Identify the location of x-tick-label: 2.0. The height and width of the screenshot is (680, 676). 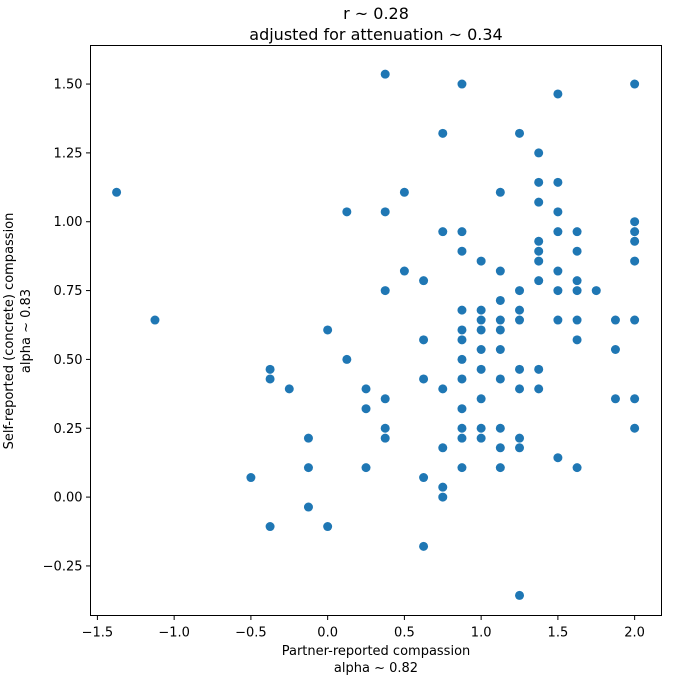
(634, 633).